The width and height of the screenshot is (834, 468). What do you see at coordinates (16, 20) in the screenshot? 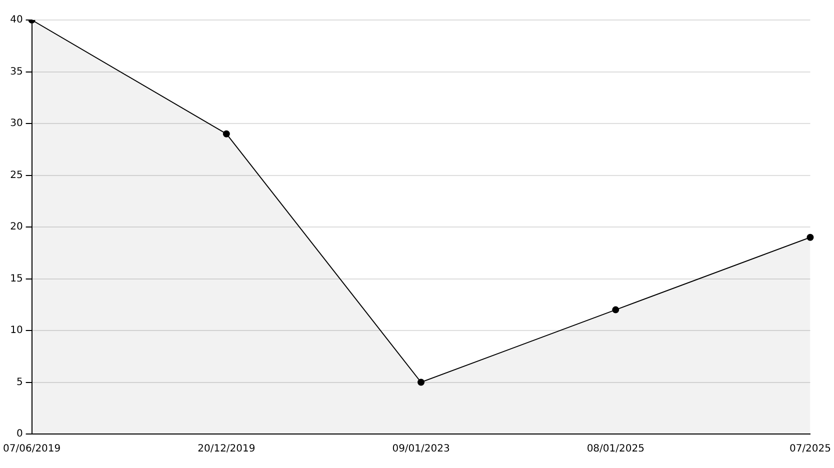
I see `y-tick-label: 40` at bounding box center [16, 20].